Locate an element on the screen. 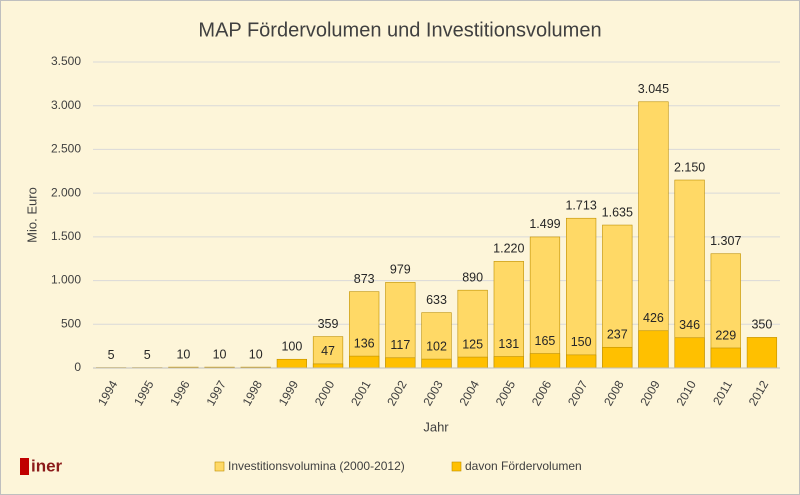 Image resolution: width=800 pixels, height=495 pixels. value-label: 1.713 is located at coordinates (580, 206).